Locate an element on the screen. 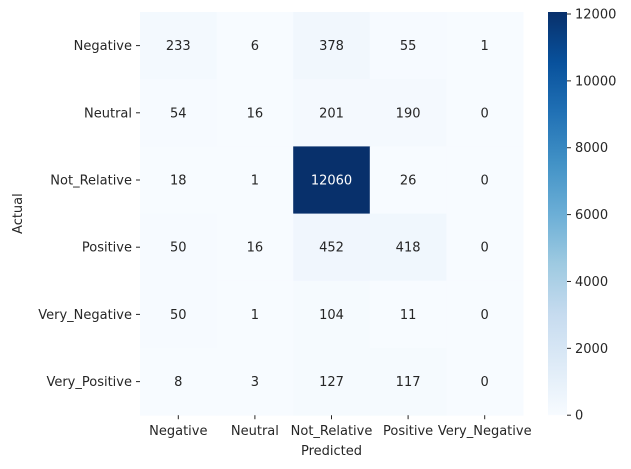 The width and height of the screenshot is (631, 469). cell-Very_Negative-Positive is located at coordinates (408, 314).